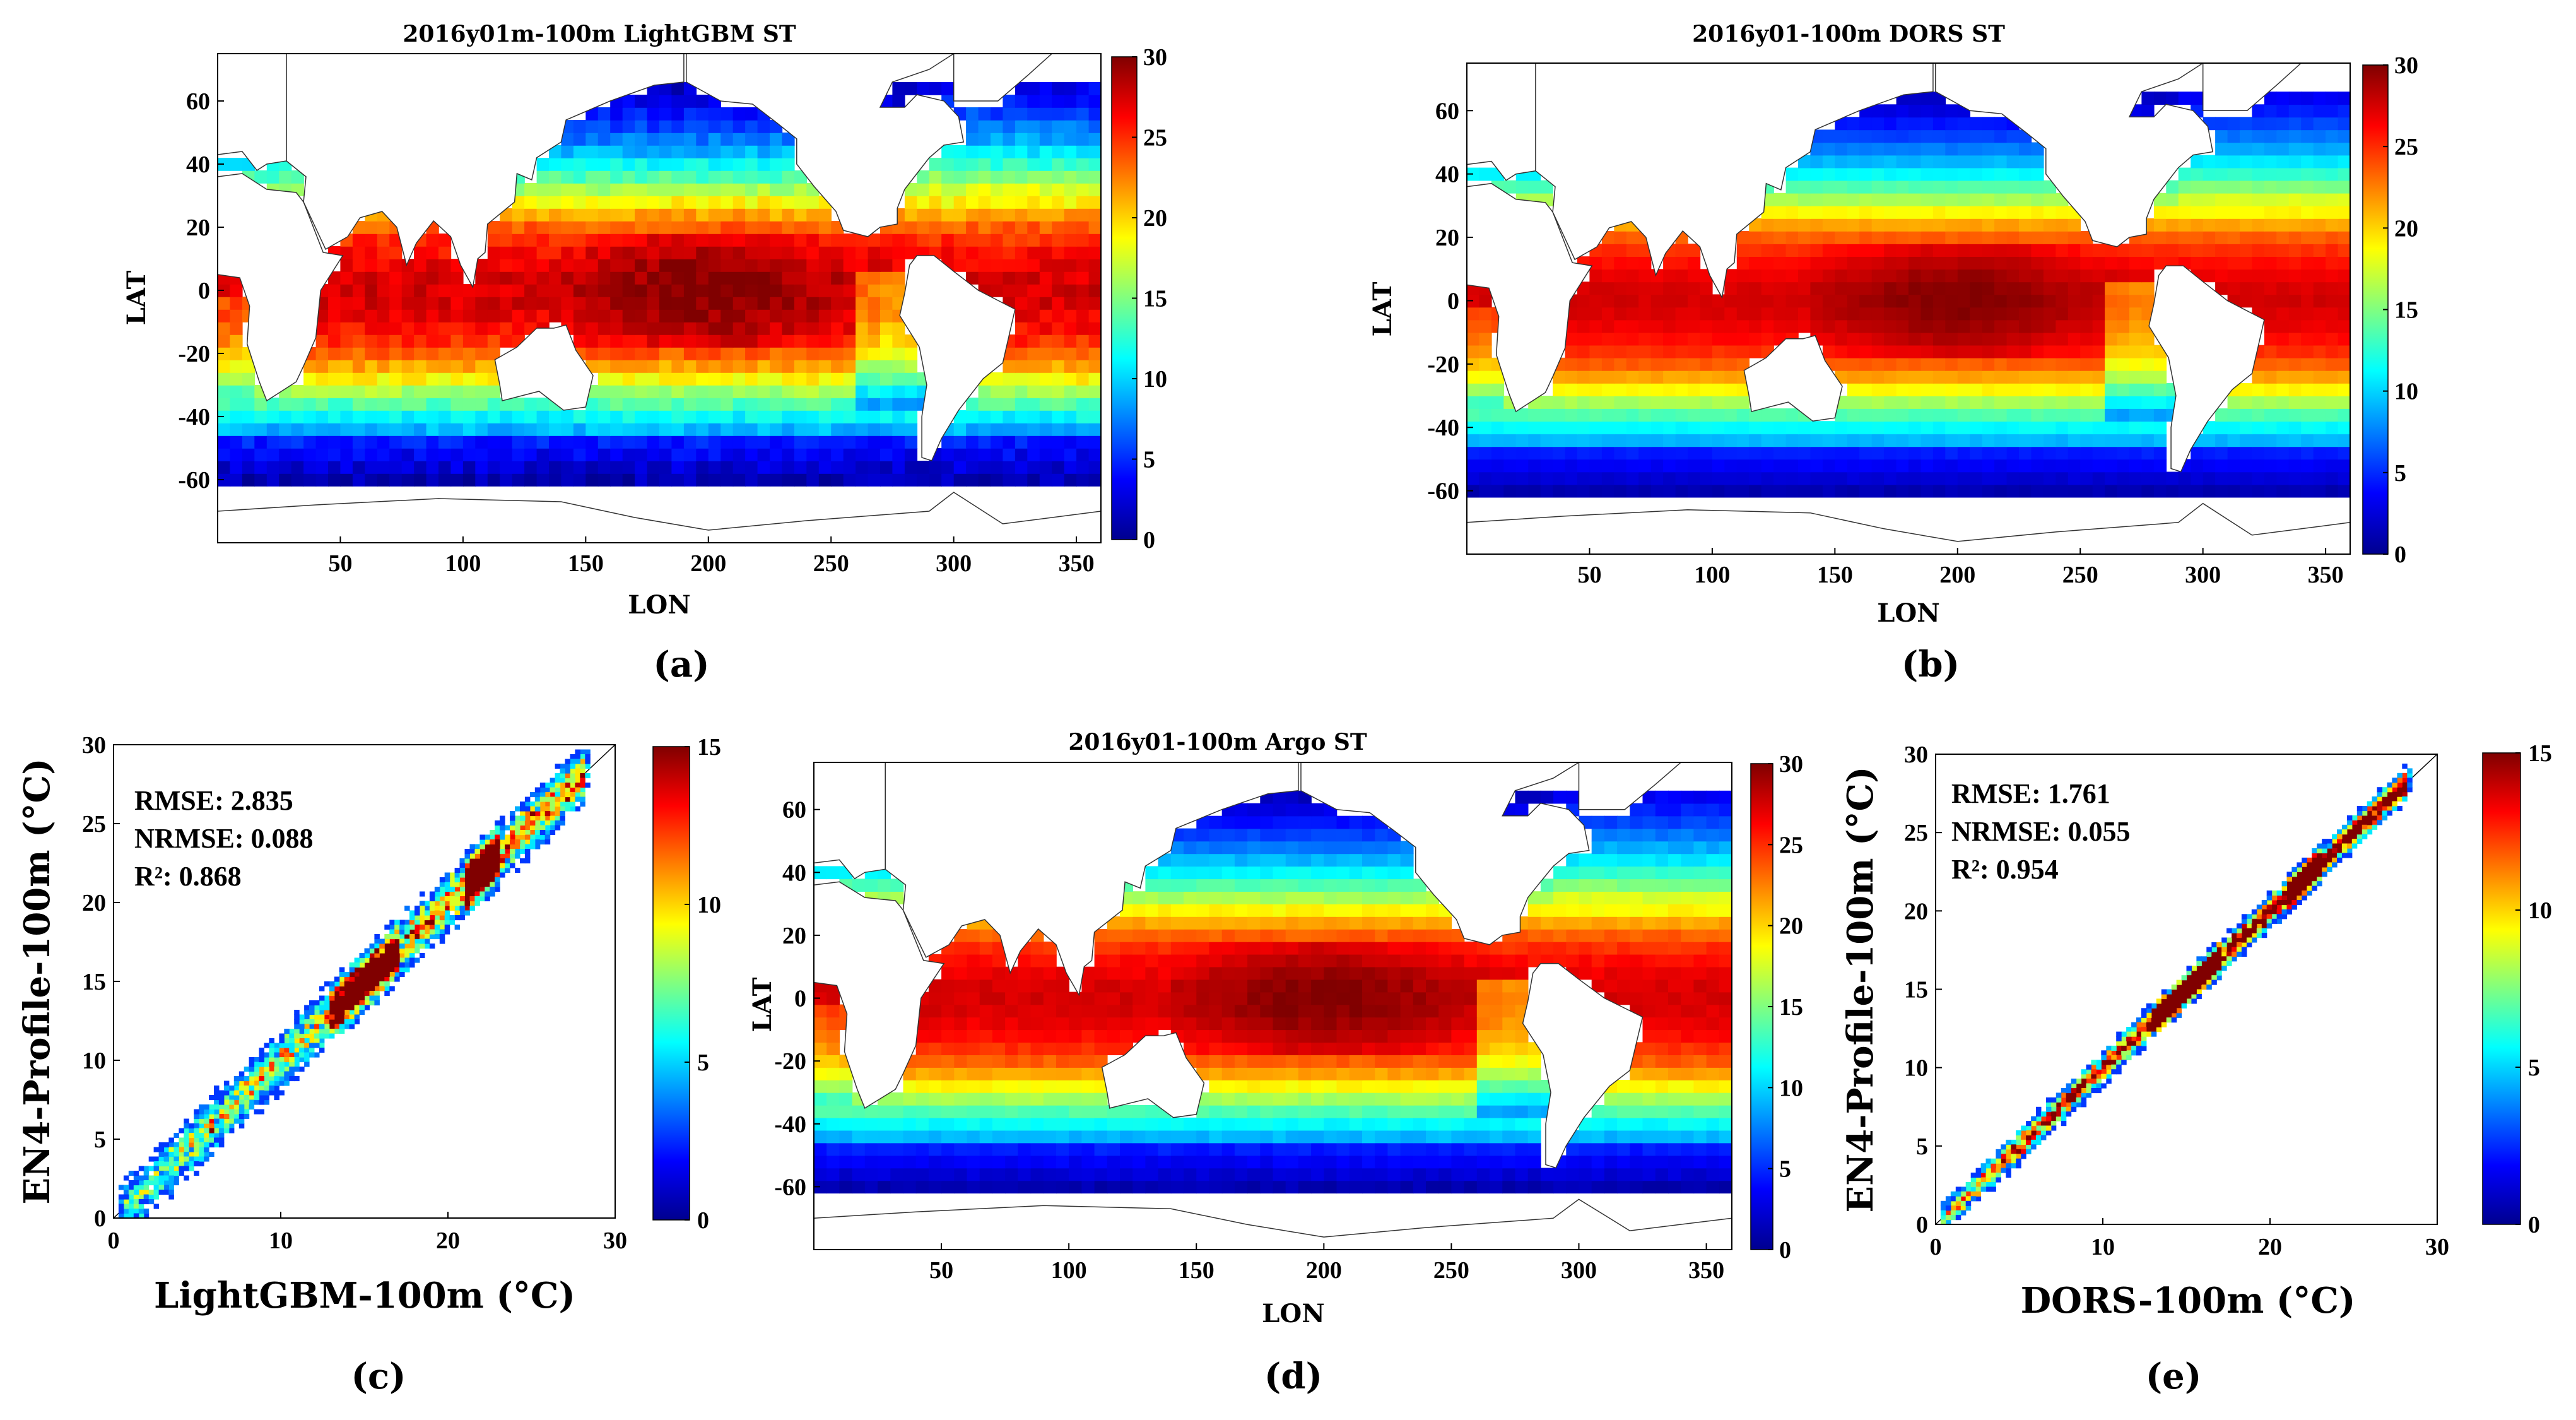 The width and height of the screenshot is (2576, 1420). I want to click on panel-b-label: (b), so click(1931, 664).